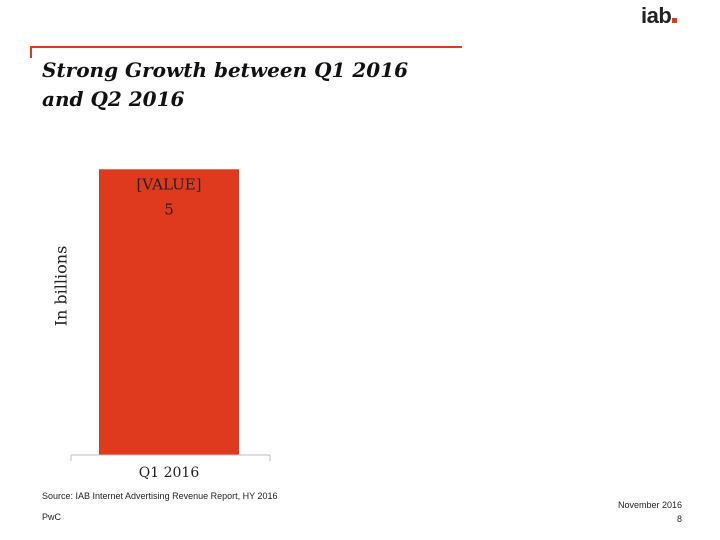 This screenshot has height=540, width=720. I want to click on iab-logo: iab, so click(659, 16).